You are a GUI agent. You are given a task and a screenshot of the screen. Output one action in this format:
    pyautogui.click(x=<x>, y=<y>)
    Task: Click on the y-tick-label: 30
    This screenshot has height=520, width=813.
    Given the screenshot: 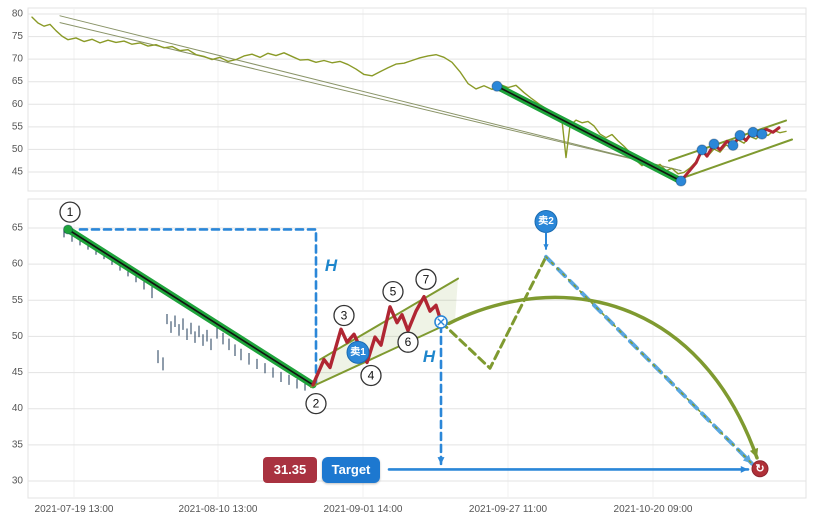 What is the action you would take?
    pyautogui.click(x=18, y=481)
    